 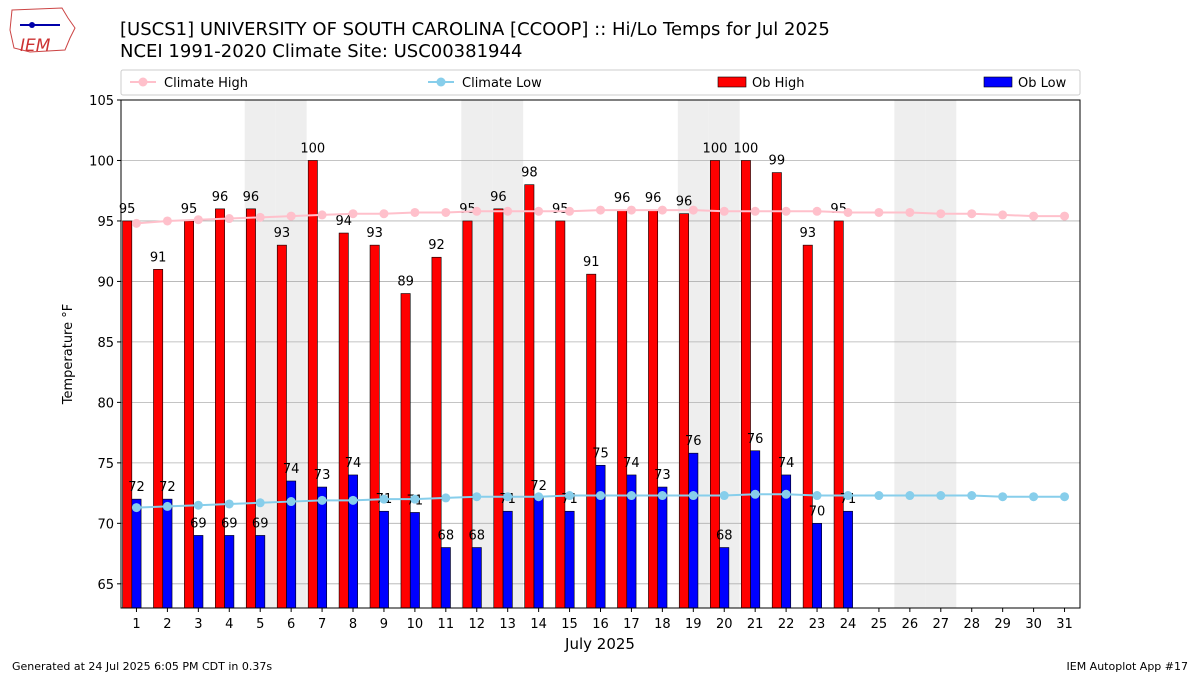 What do you see at coordinates (101, 101) in the screenshot?
I see `y-tick-label: 105` at bounding box center [101, 101].